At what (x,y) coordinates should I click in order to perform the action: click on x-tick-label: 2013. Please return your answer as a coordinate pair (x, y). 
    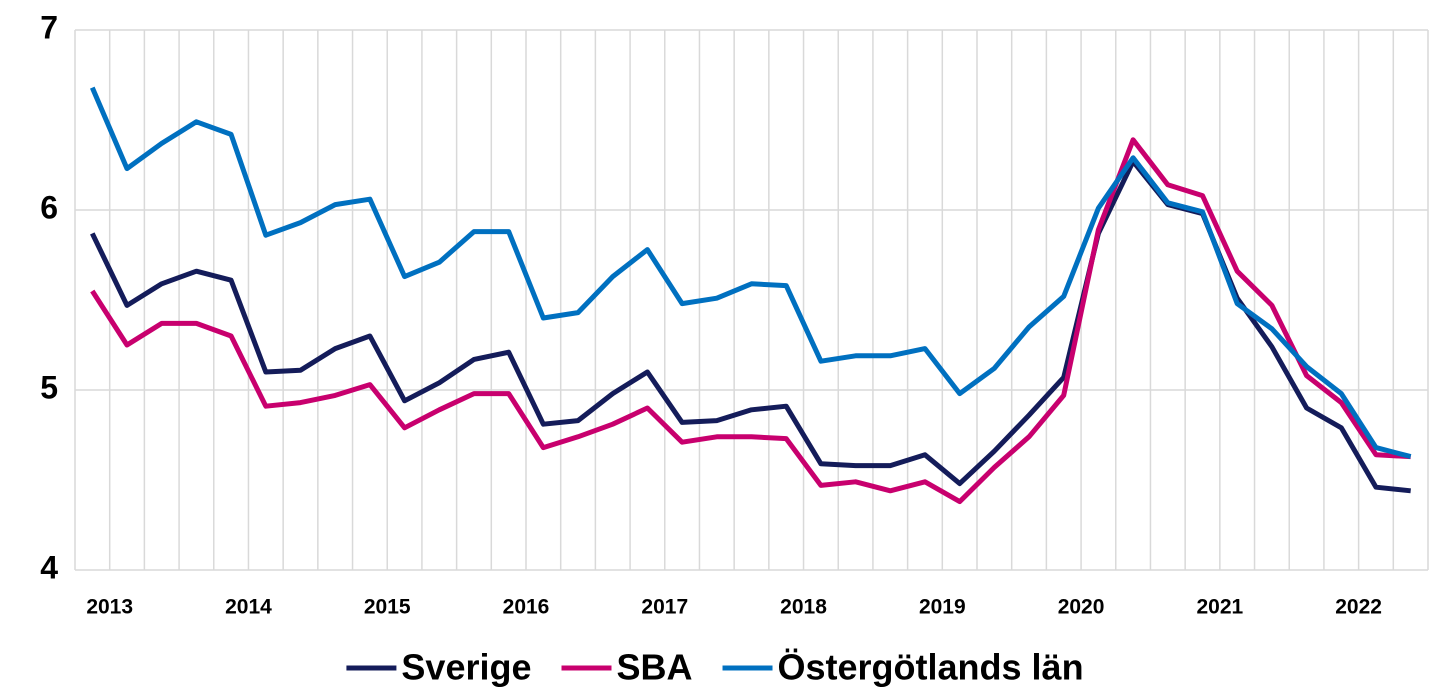
    Looking at the image, I should click on (109, 607).